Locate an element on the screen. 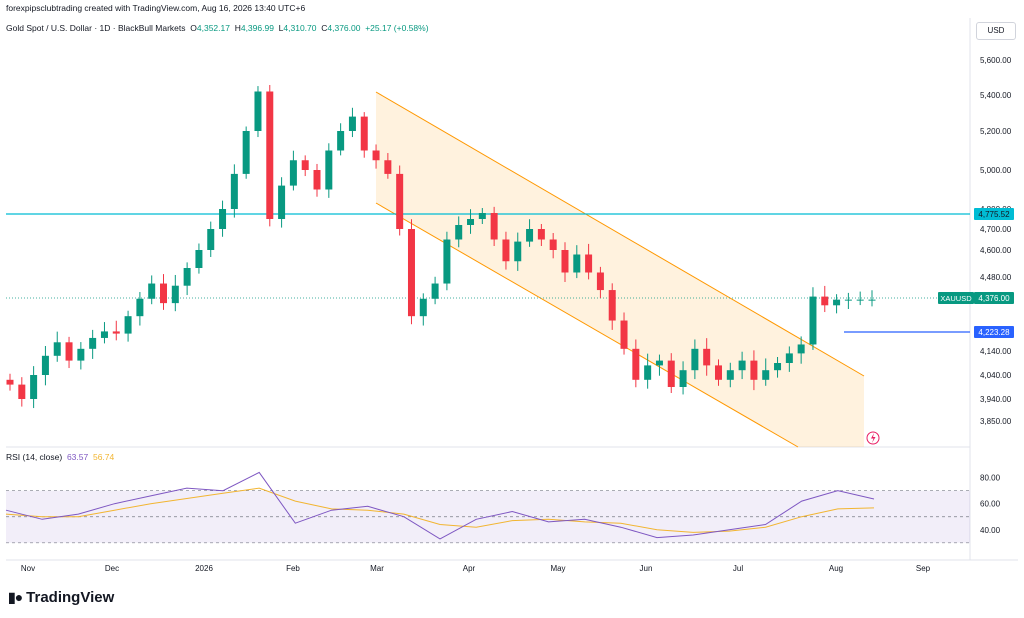  rsi-ma-value: 56.74 is located at coordinates (103, 457).